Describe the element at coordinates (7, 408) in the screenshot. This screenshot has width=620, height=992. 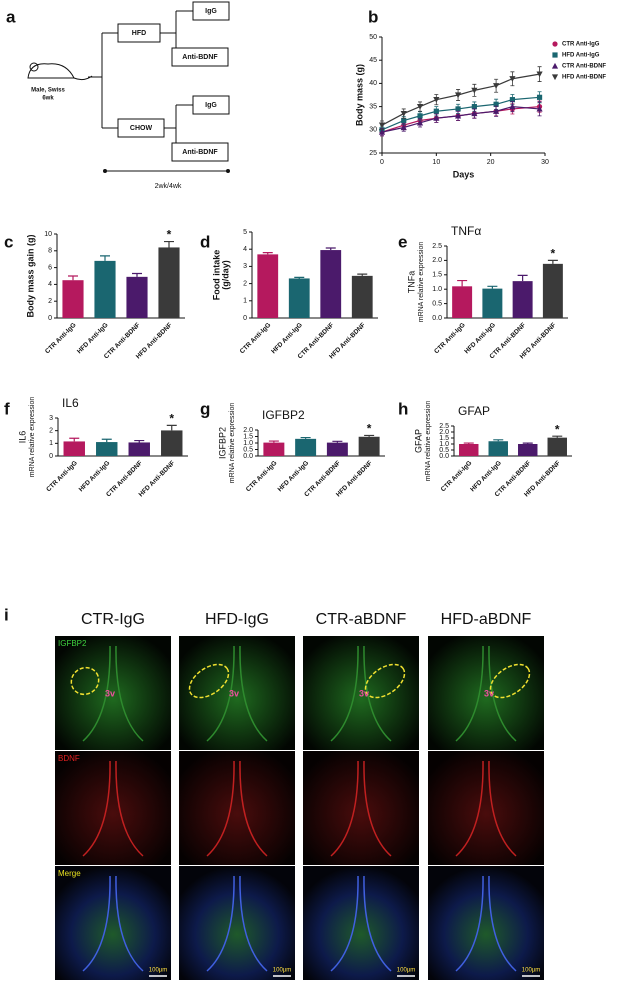
I see `panel-letter: f` at that location.